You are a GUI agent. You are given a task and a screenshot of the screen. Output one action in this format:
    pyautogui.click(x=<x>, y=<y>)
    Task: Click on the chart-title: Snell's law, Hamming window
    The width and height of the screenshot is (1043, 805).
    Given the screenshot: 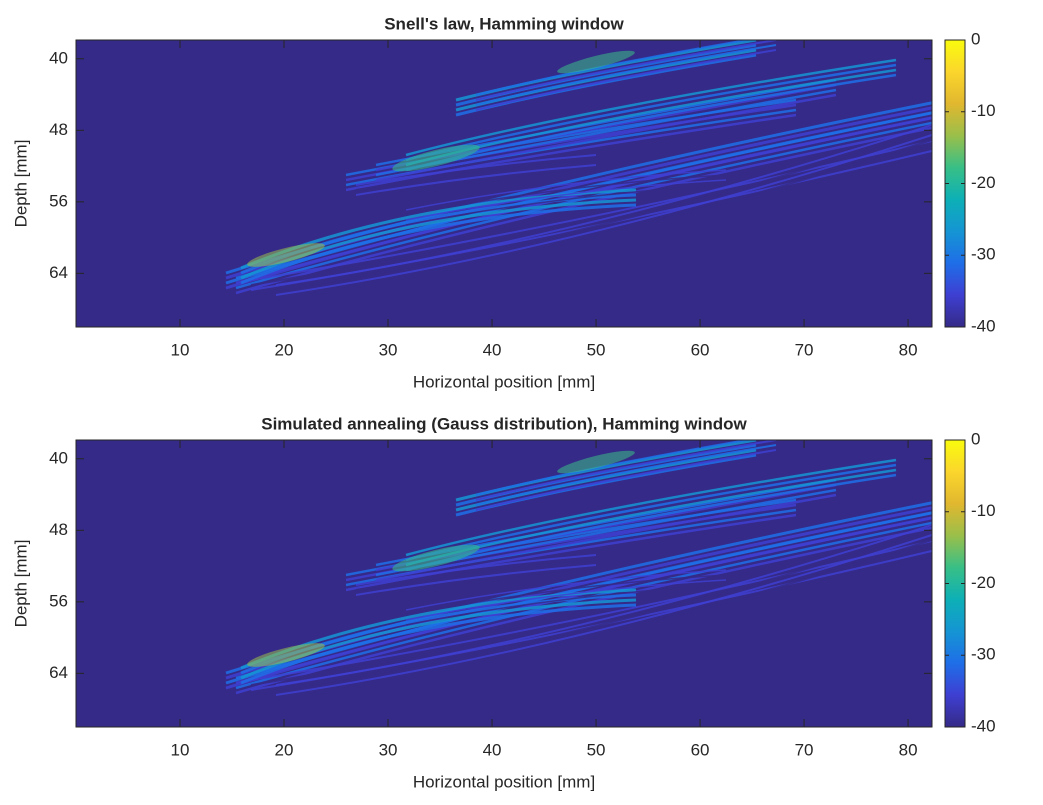 What is the action you would take?
    pyautogui.click(x=504, y=23)
    